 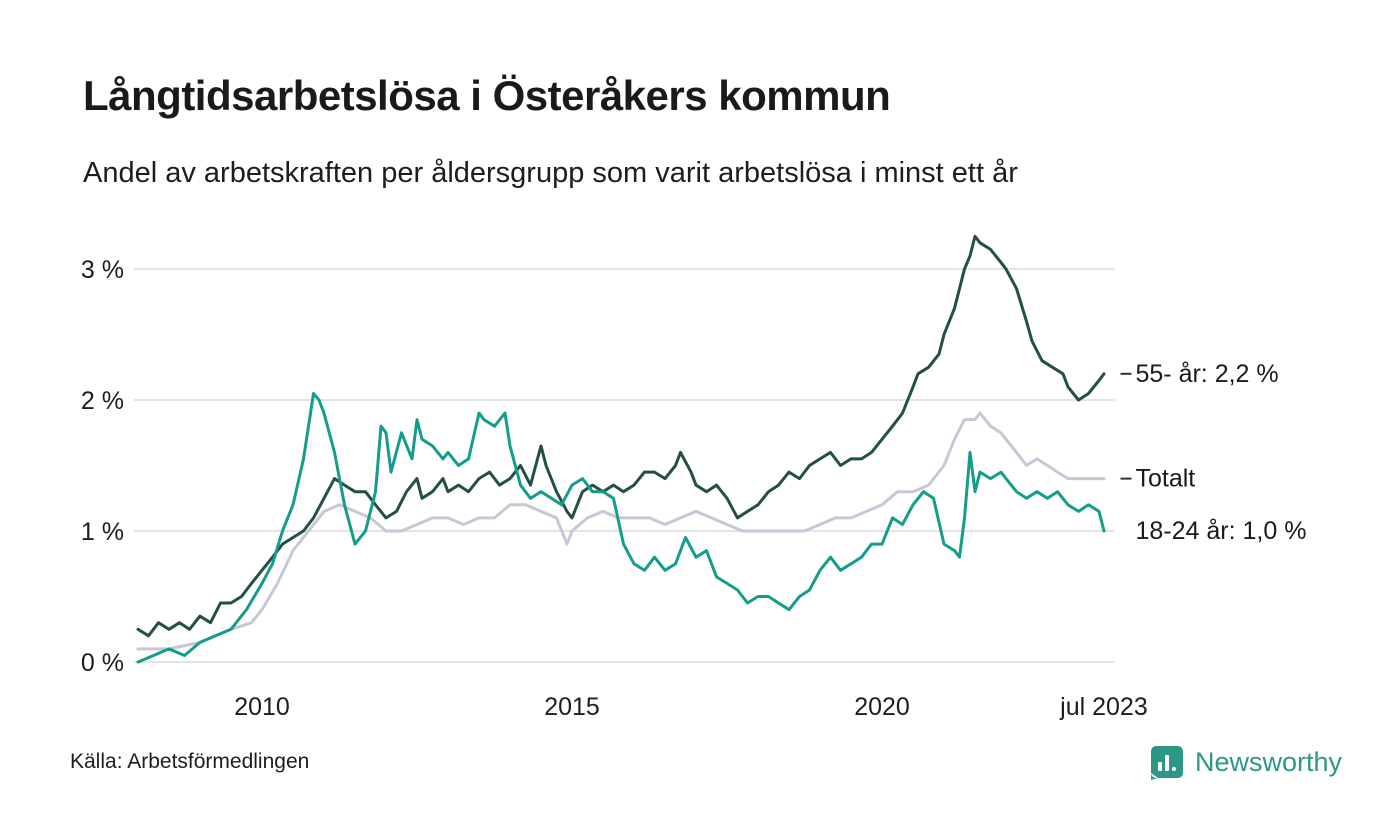 I want to click on x-tick-label: 2010, so click(x=262, y=707).